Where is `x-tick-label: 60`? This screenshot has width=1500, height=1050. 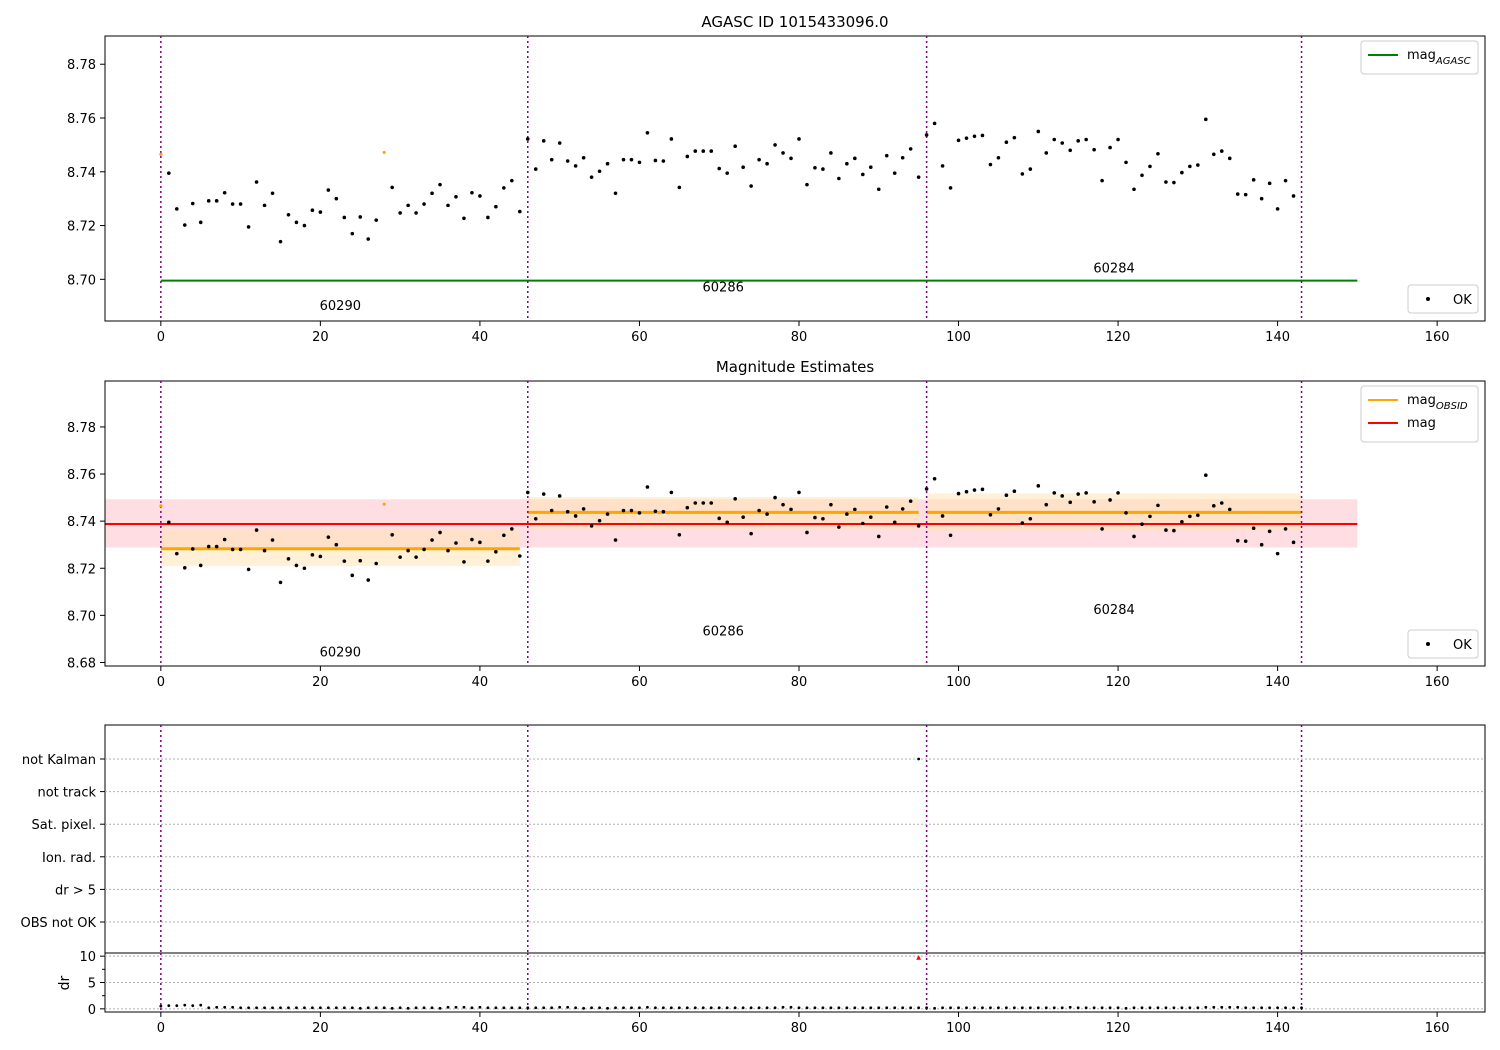 x-tick-label: 60 is located at coordinates (639, 337).